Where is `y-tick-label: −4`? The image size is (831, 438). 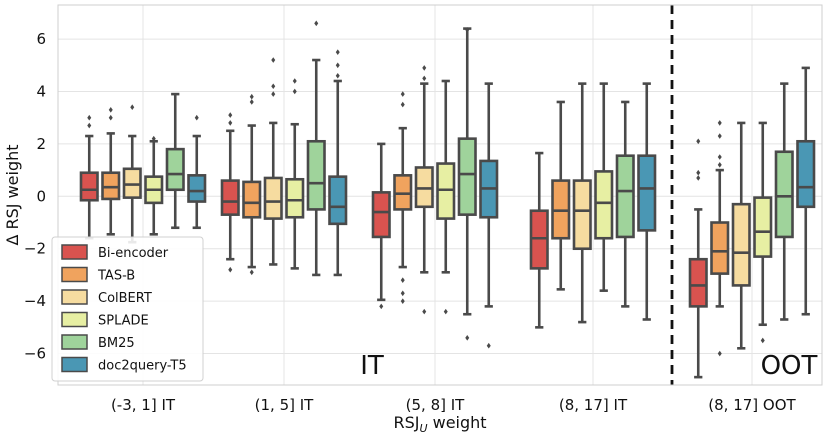 y-tick-label: −4 is located at coordinates (35, 301).